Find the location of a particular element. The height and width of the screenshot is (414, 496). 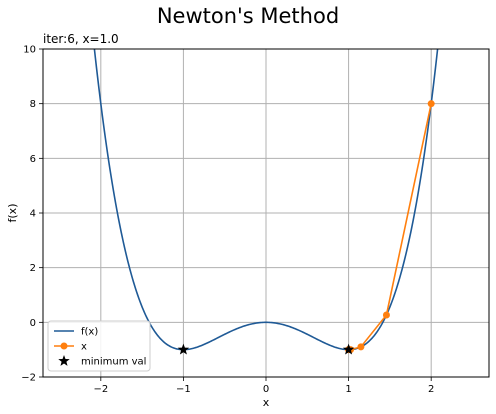

legend-star-swatch is located at coordinates (64, 360).